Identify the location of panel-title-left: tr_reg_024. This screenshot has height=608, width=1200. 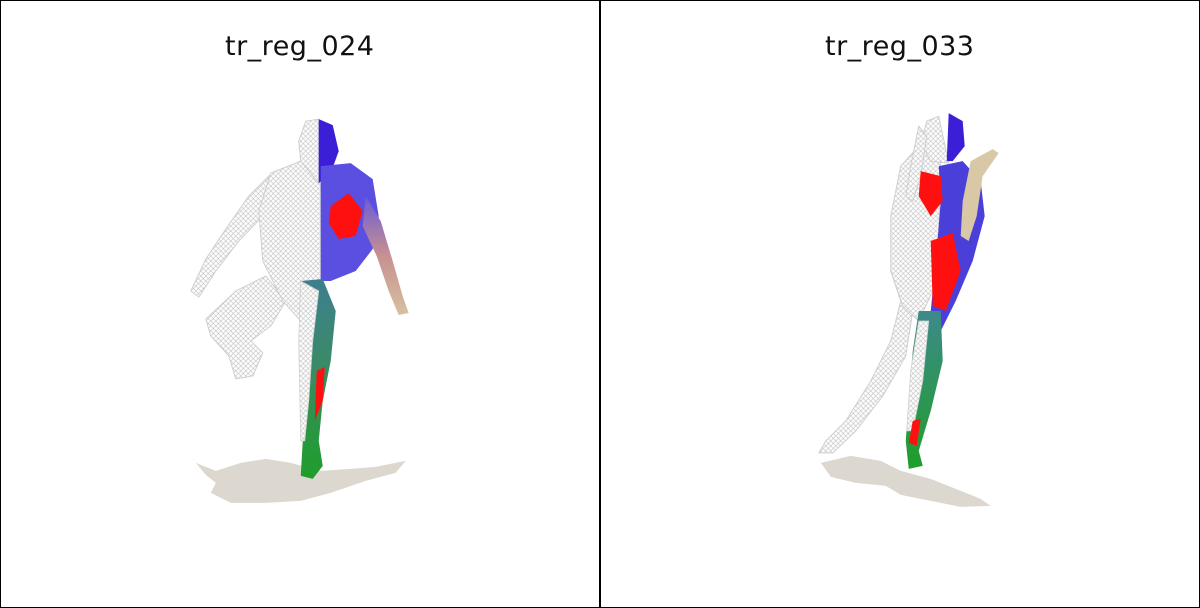
(300, 46).